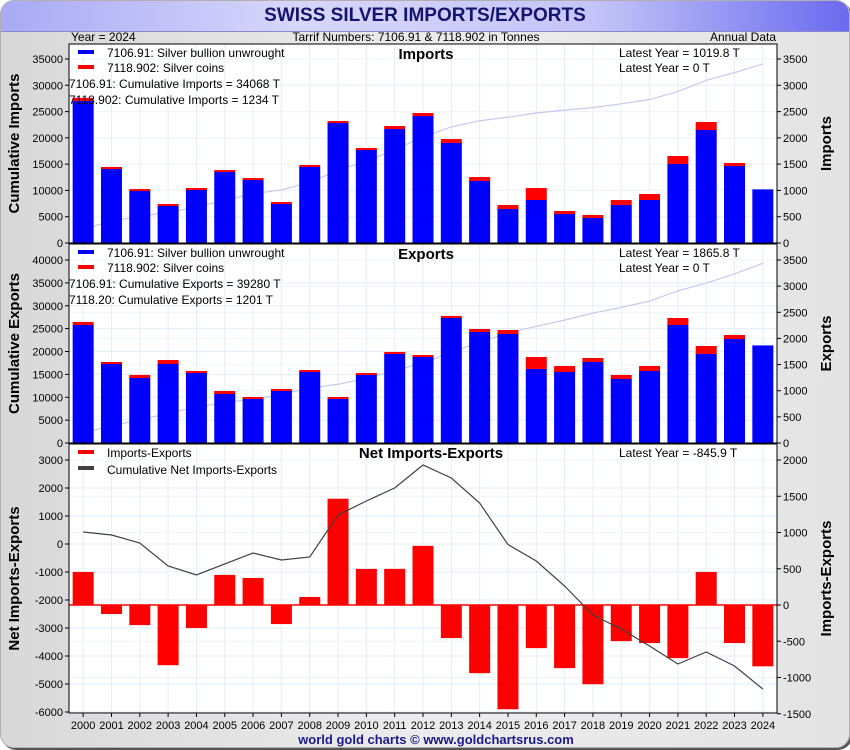 This screenshot has width=850, height=750. What do you see at coordinates (111, 609) in the screenshot?
I see `bar-net-2001` at bounding box center [111, 609].